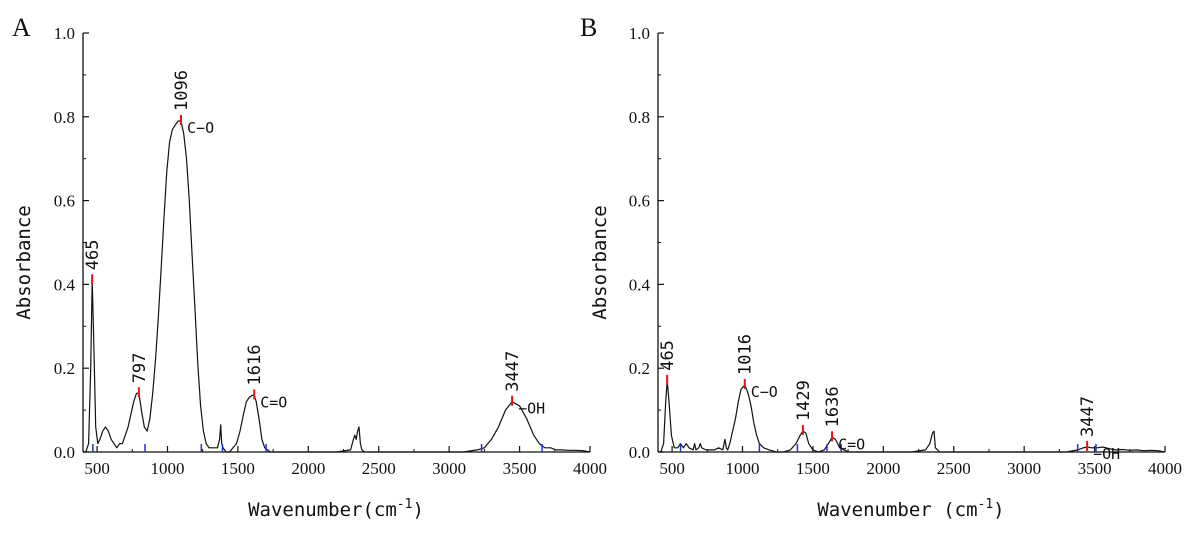 This screenshot has height=534, width=1200. What do you see at coordinates (833, 406) in the screenshot?
I see `peak-label: 1636` at bounding box center [833, 406].